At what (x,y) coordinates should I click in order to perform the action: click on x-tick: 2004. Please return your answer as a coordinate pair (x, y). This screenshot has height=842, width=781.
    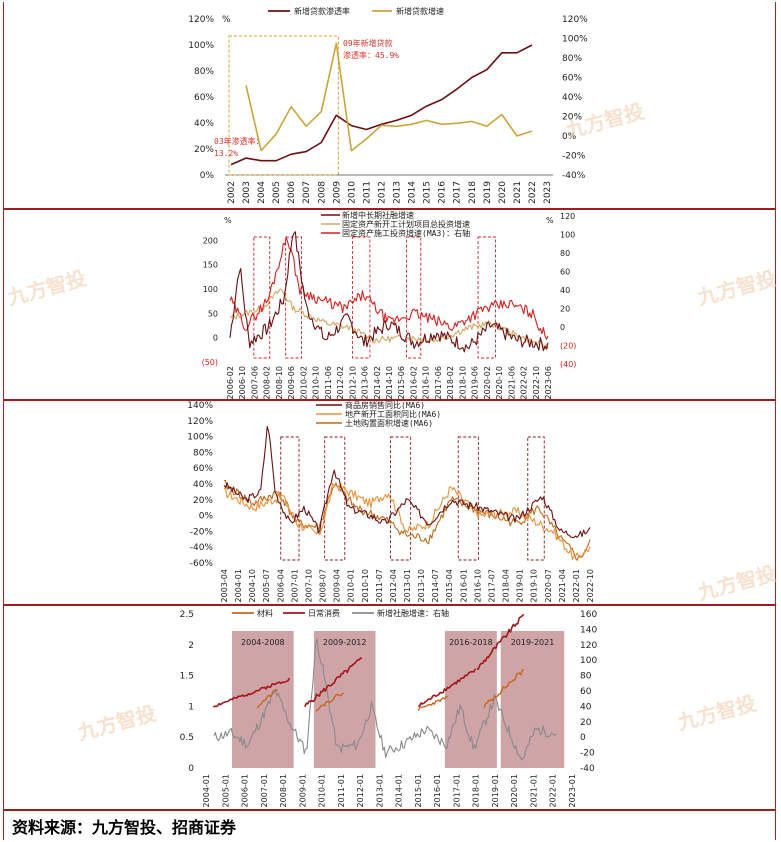
    Looking at the image, I should click on (262, 192).